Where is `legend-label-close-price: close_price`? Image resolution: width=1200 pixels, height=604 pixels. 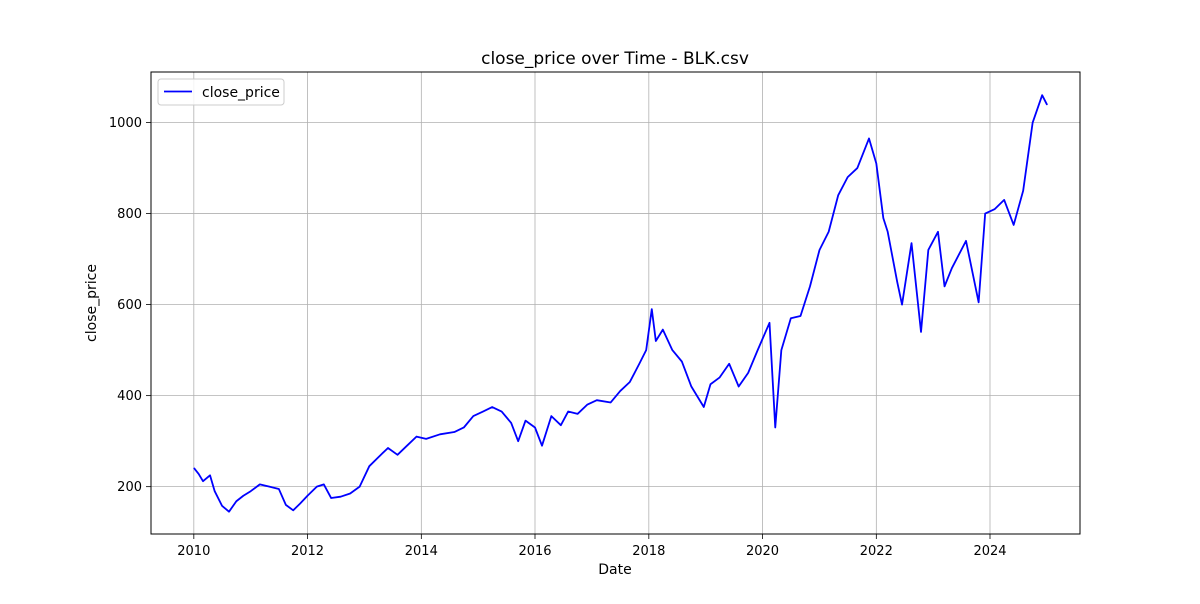
legend-label-close-price: close_price is located at coordinates (241, 93).